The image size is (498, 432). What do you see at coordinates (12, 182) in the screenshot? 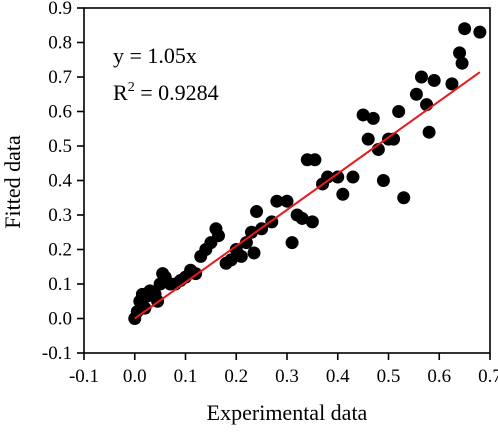
I see `y-axis-label: Fitted data` at bounding box center [12, 182].